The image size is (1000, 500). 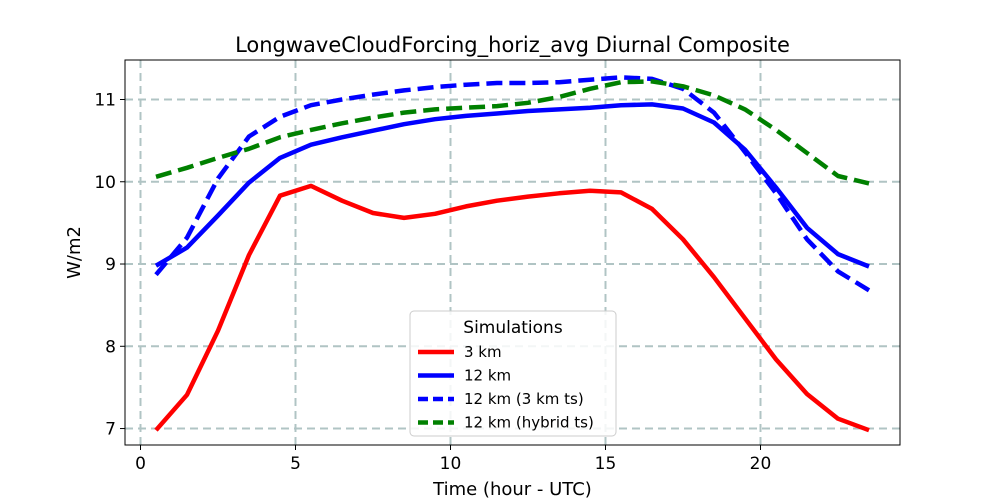 I want to click on x-tick-label: 15, so click(x=606, y=464).